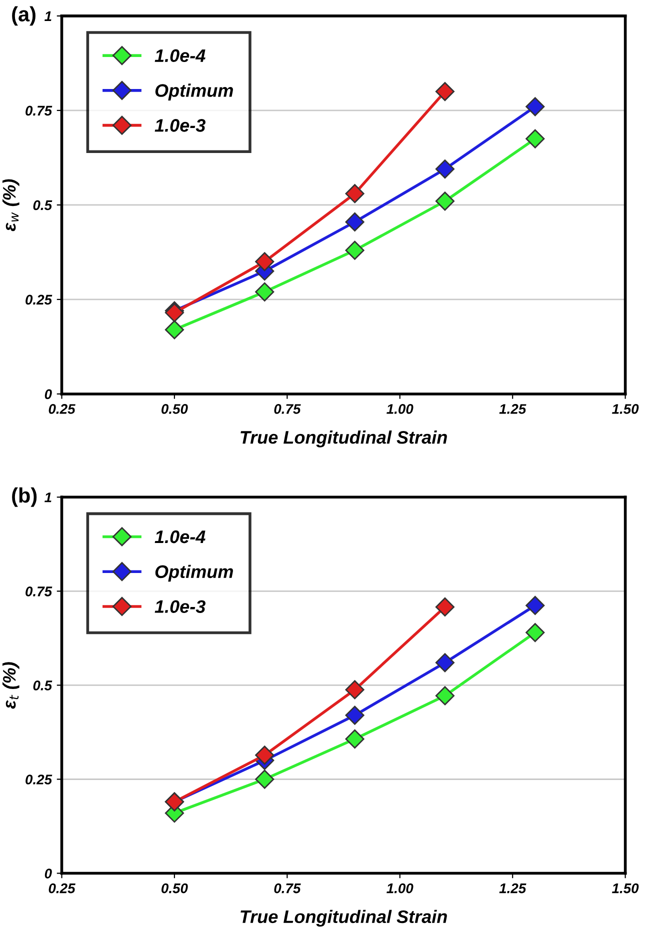 Image resolution: width=650 pixels, height=938 pixels. Describe the element at coordinates (11, 685) in the screenshot. I see `y-axis-title: ε$_{t}$ (%)` at that location.